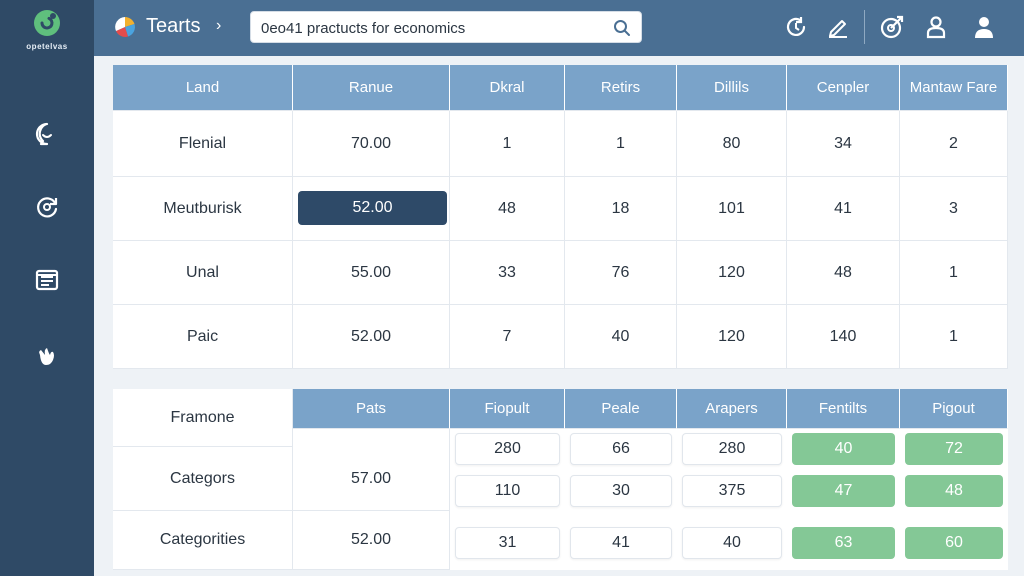 The height and width of the screenshot is (576, 1024). Describe the element at coordinates (47, 46) in the screenshot. I see `logo-text: opetelvas` at that location.